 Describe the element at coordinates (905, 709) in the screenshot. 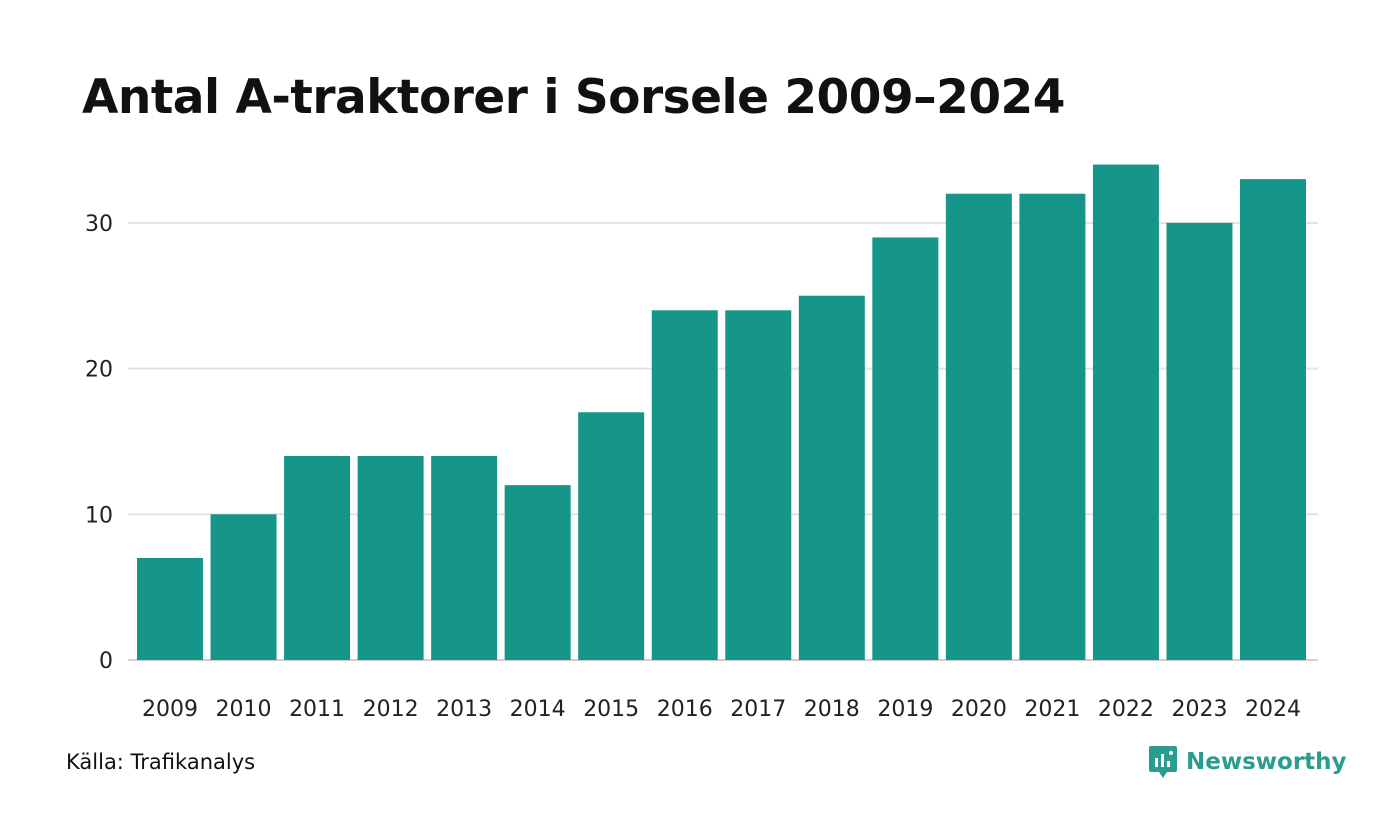

I see `x-tick-label: 2019` at that location.